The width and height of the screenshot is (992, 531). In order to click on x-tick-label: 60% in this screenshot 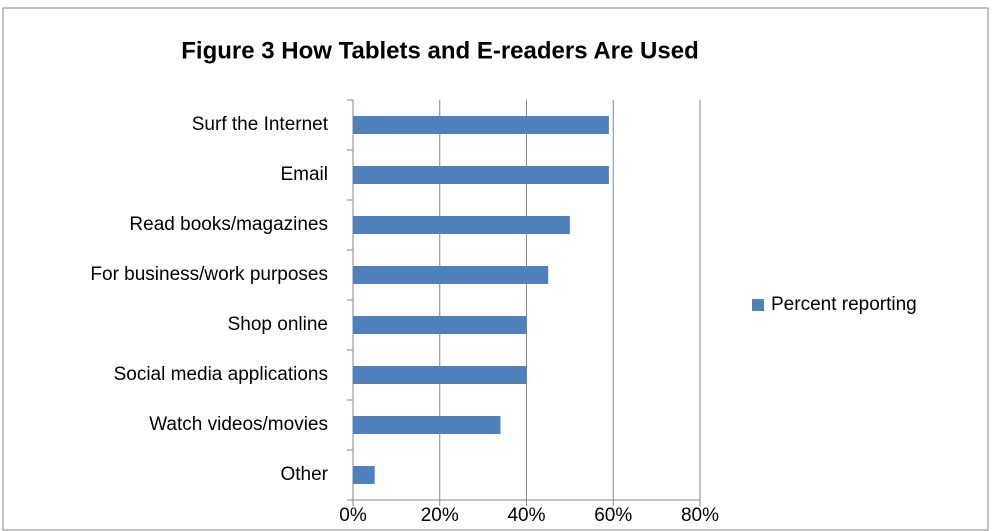, I will do `click(613, 515)`.